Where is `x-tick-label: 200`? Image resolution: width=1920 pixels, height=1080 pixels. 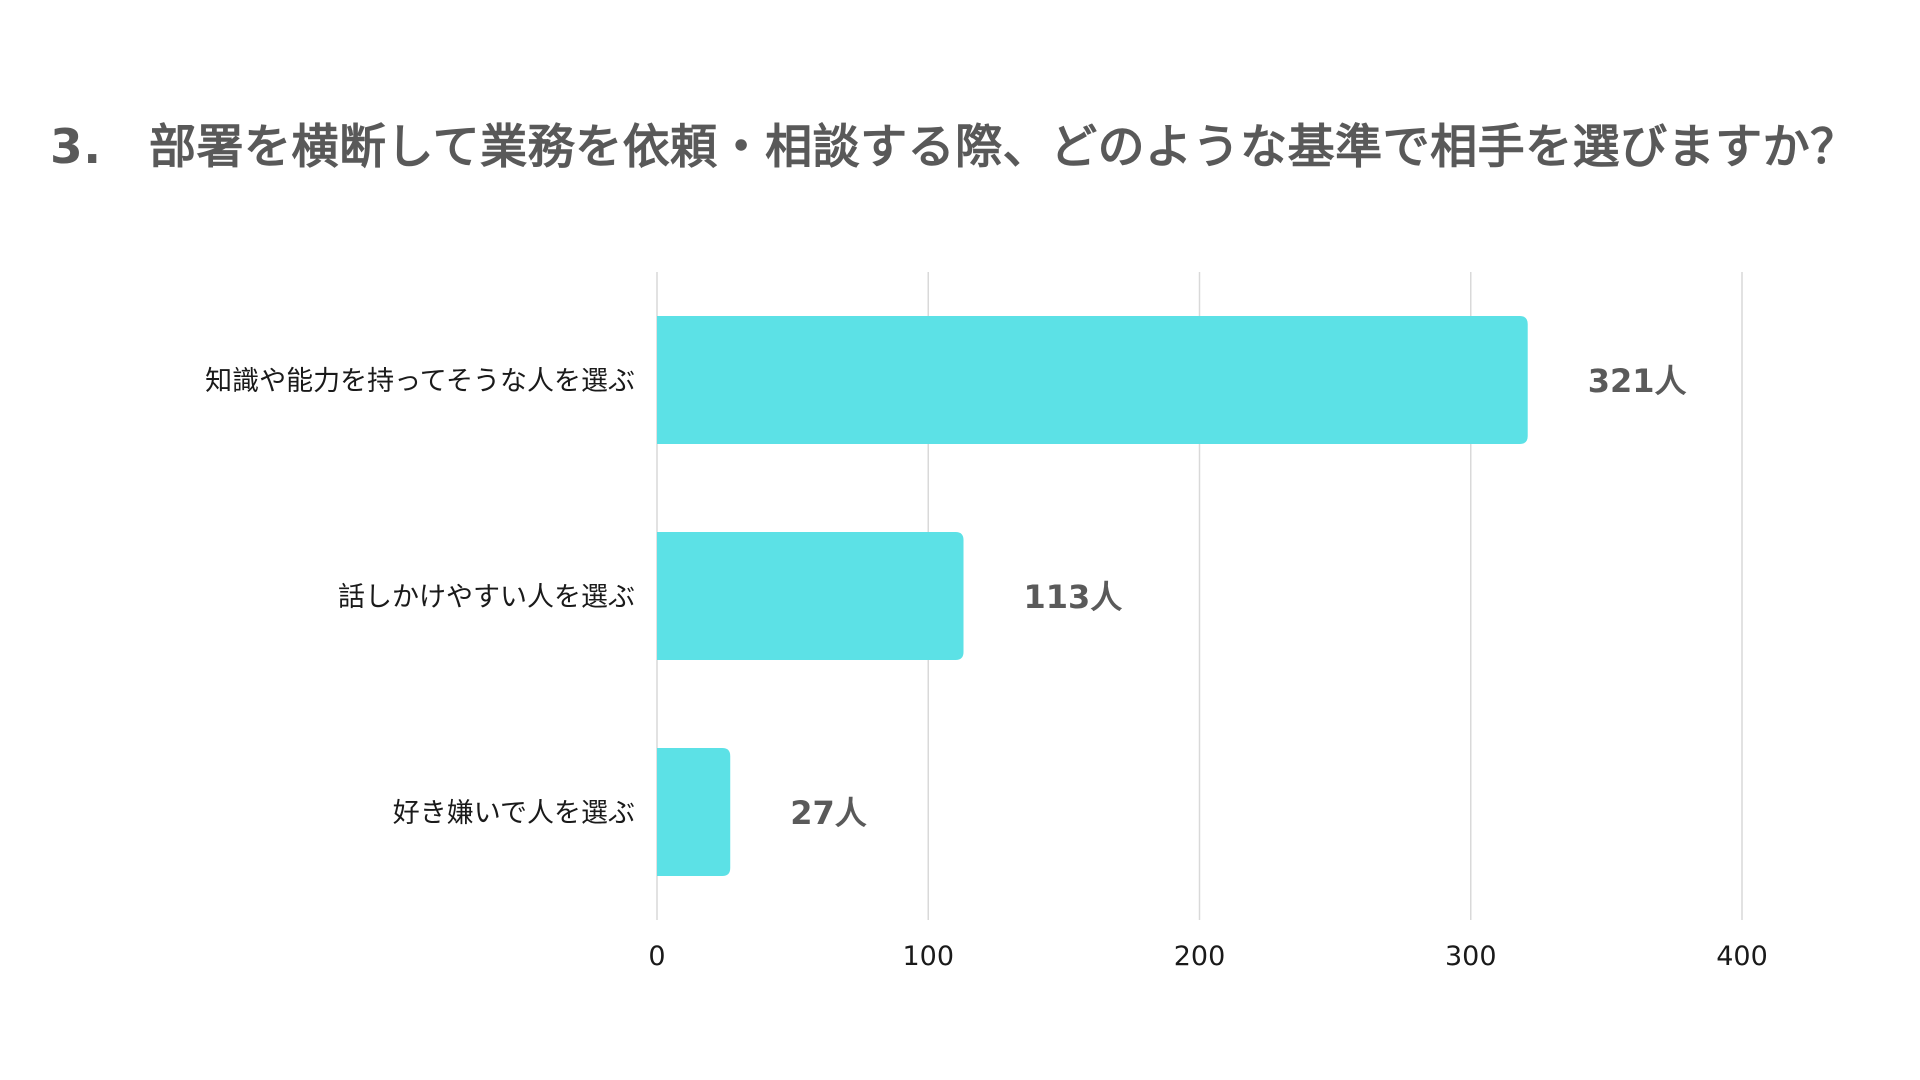
x-tick-label: 200 is located at coordinates (1200, 956).